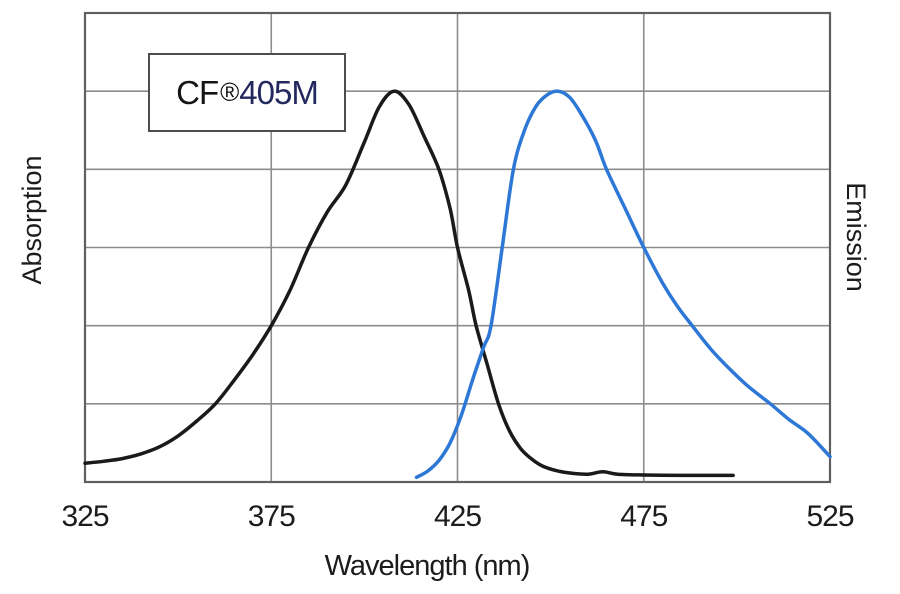  What do you see at coordinates (856, 237) in the screenshot?
I see `y-axis-label-emission: Emission` at bounding box center [856, 237].